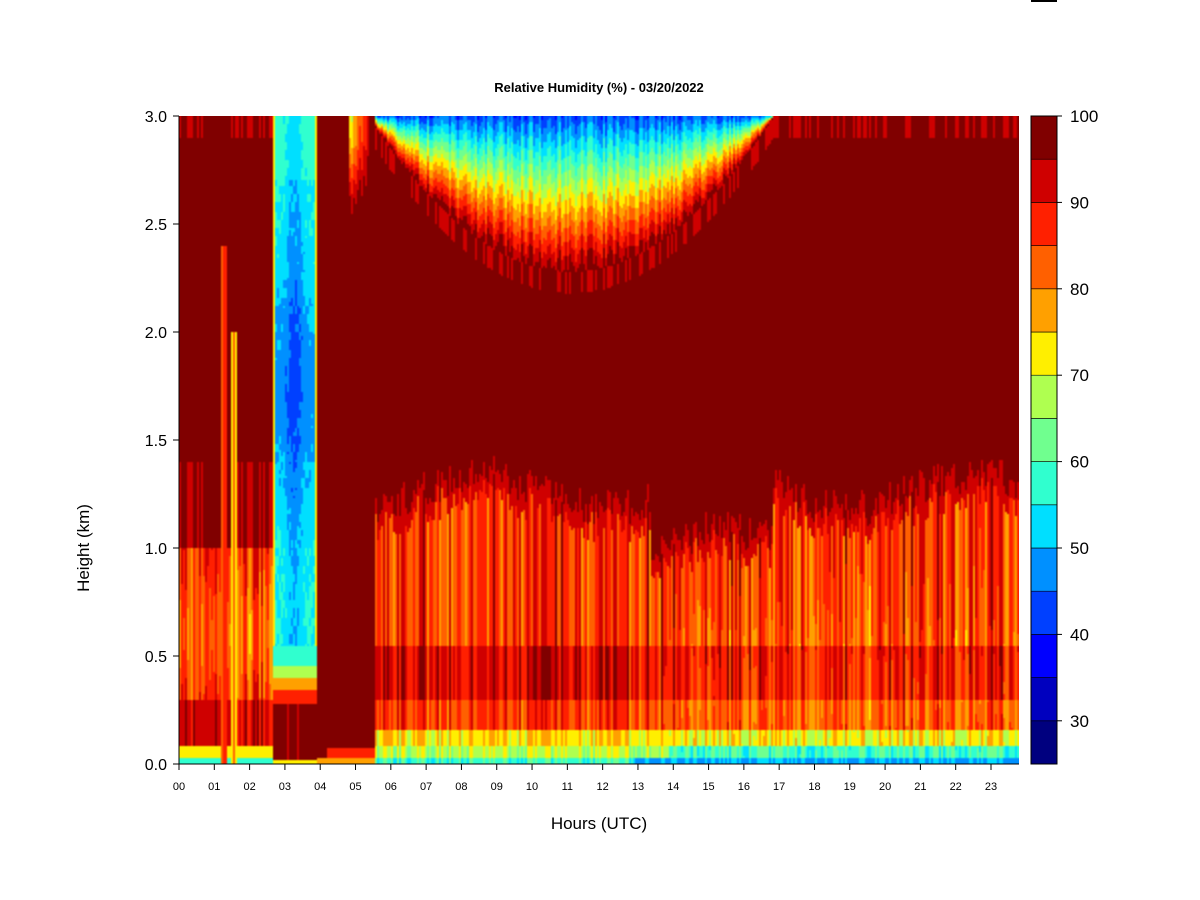  Describe the element at coordinates (599, 87) in the screenshot. I see `chart-title: Relative Humidity (%) - 03/20/2022` at that location.